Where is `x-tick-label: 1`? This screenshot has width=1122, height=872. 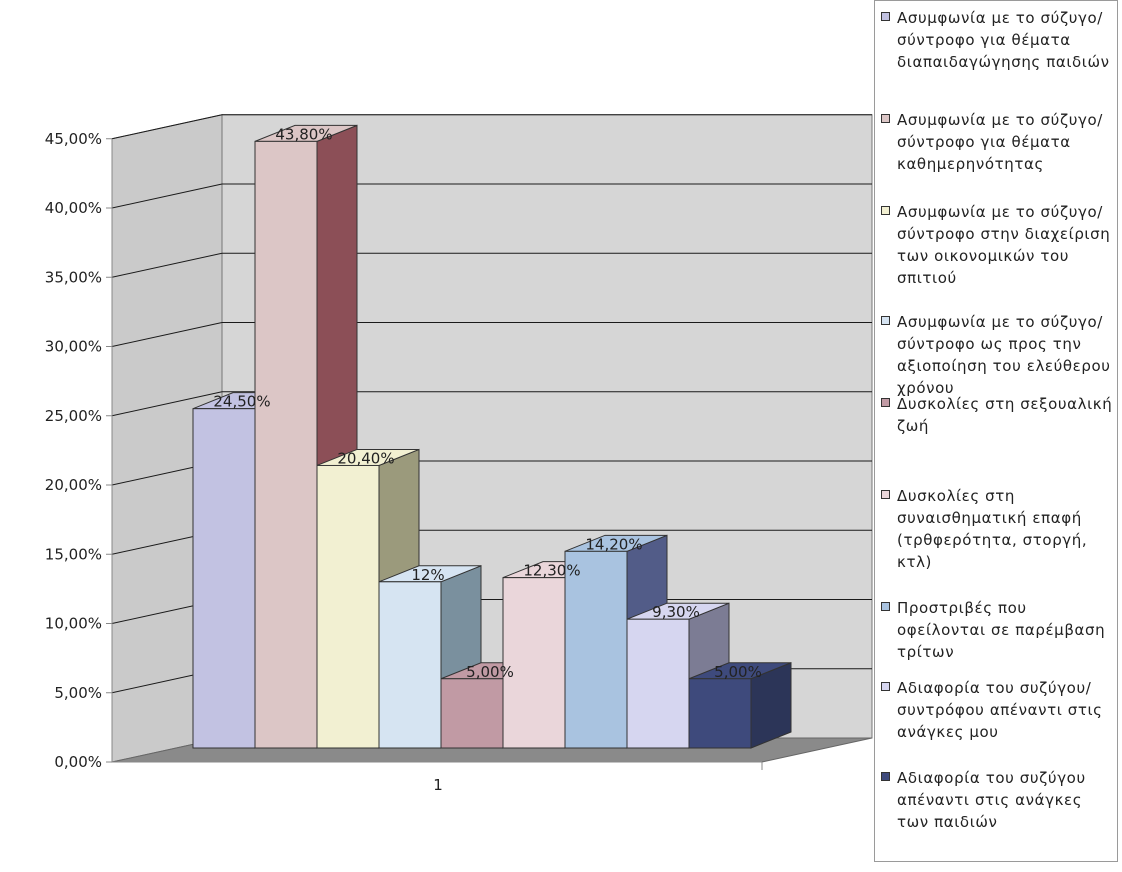
x-tick-label: 1 is located at coordinates (438, 785).